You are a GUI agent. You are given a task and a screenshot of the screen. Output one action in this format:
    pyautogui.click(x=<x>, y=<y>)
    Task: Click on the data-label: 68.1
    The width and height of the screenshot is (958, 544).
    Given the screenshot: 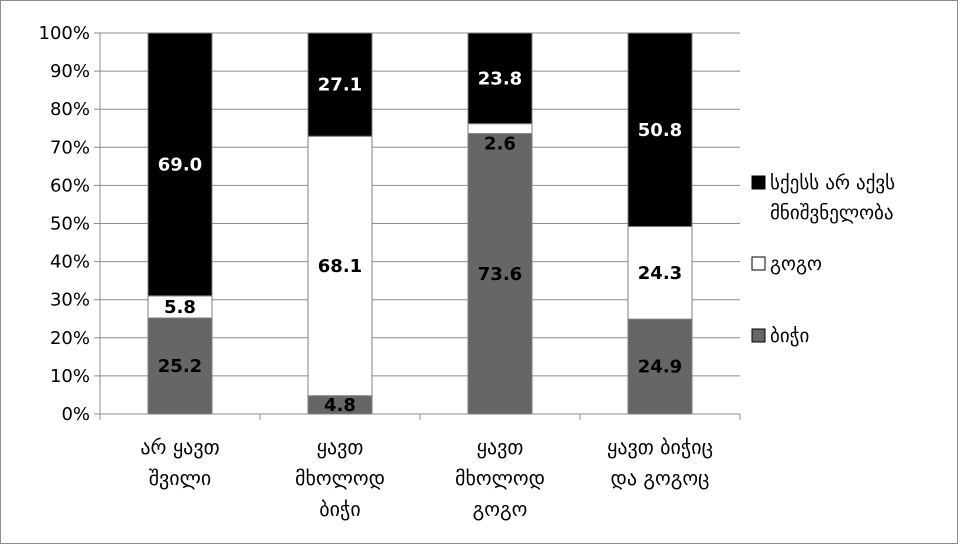 What is the action you would take?
    pyautogui.click(x=340, y=266)
    